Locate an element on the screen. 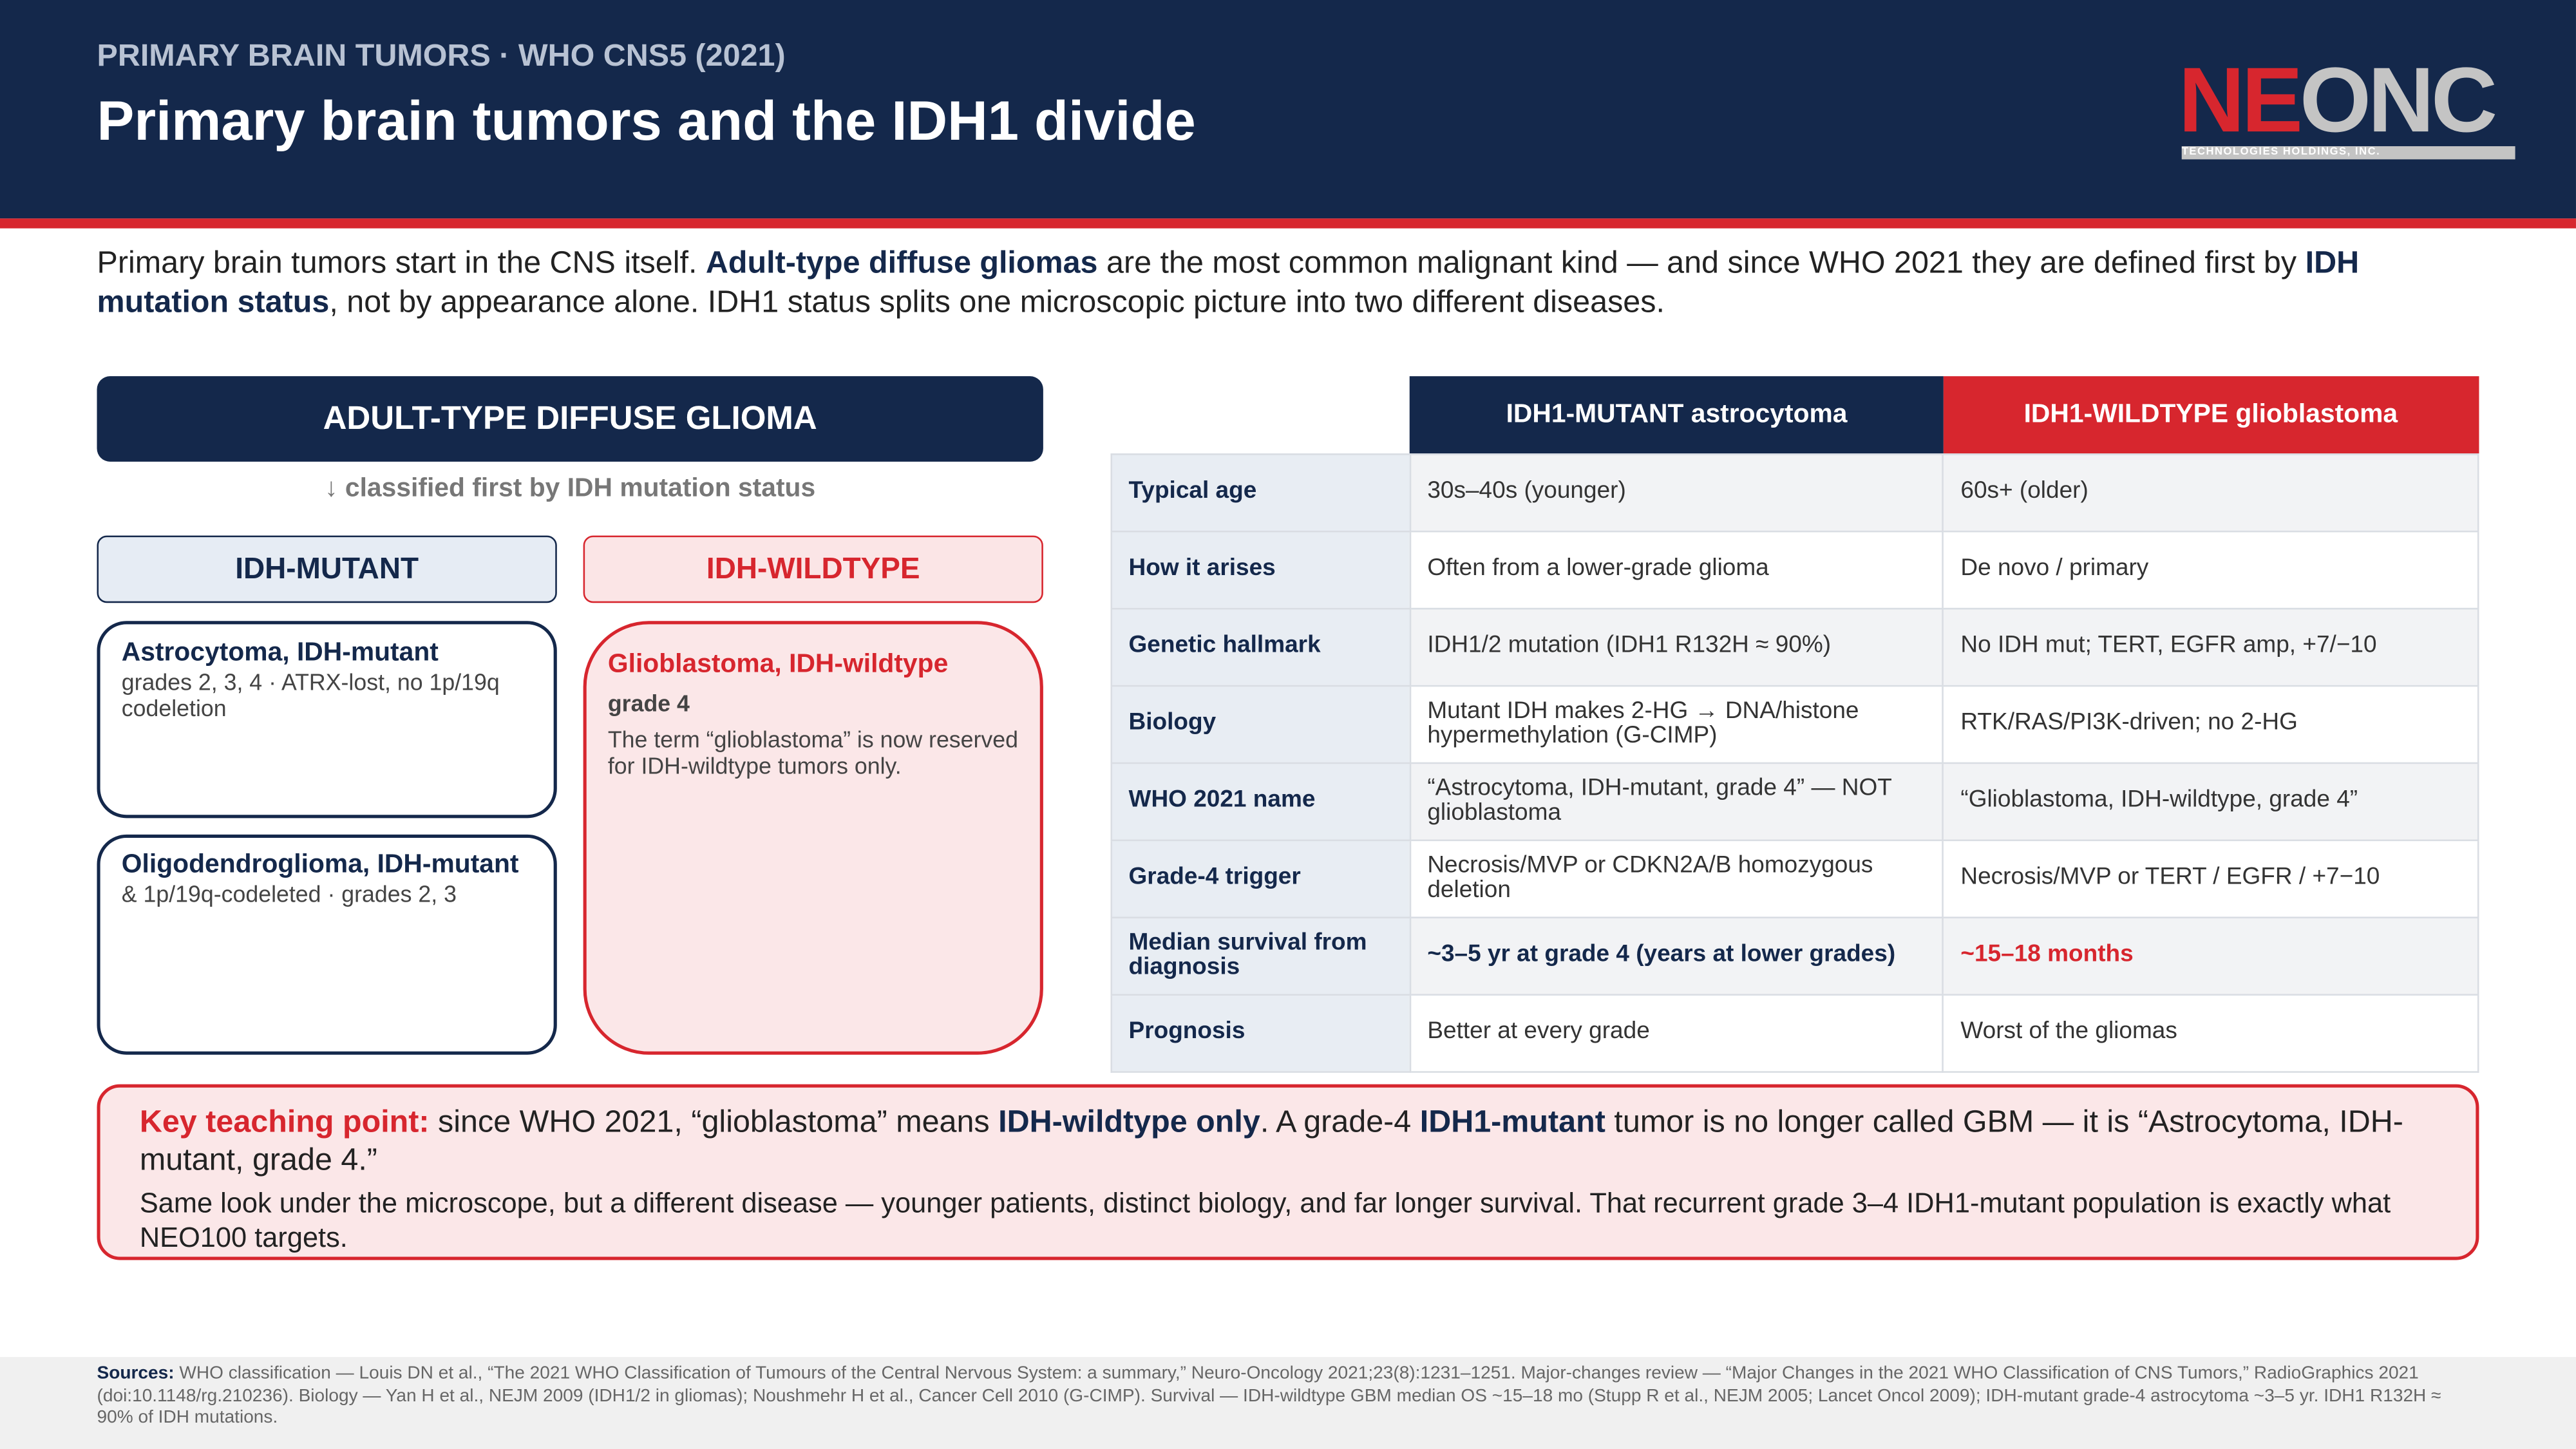  card-name: Astrocytoma, IDH-mutant is located at coordinates (280, 653).